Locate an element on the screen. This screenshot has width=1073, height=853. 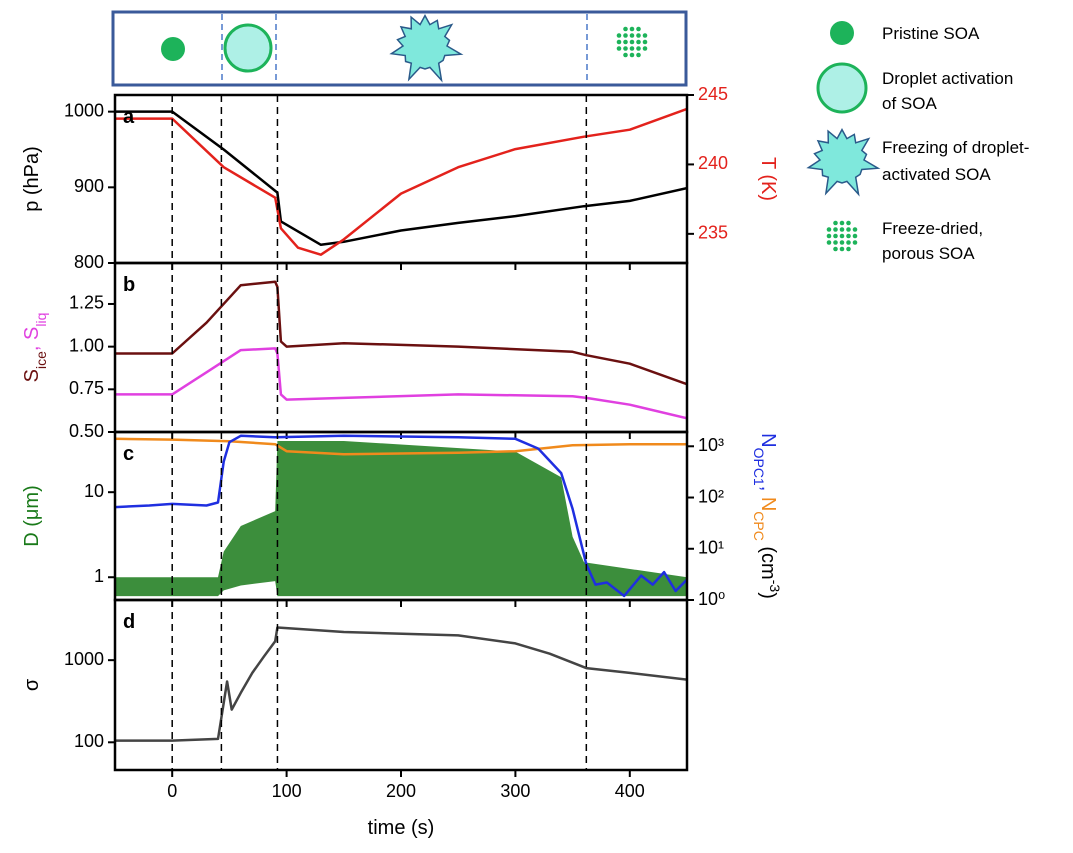
axis-label-part: -3 is located at coordinates (775, 586).